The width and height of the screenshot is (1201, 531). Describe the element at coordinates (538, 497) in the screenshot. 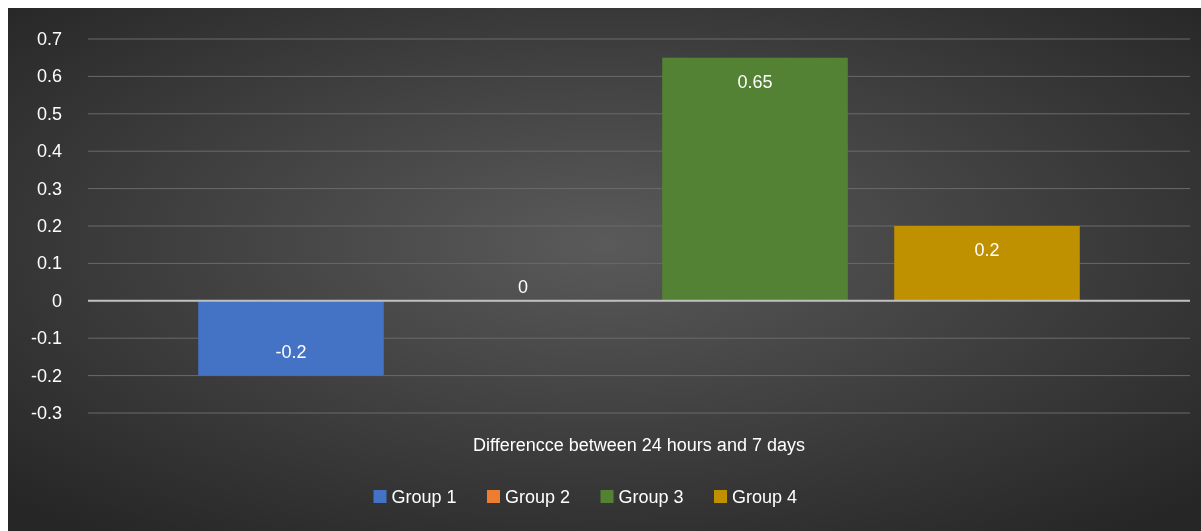

I see `legend-label: Group 2` at that location.